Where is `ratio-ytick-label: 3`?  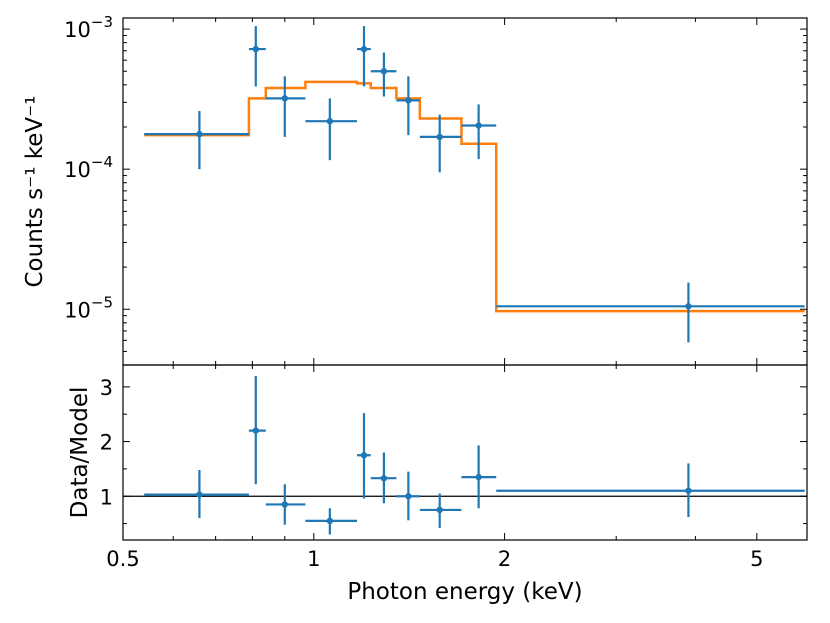 ratio-ytick-label: 3 is located at coordinates (106, 388).